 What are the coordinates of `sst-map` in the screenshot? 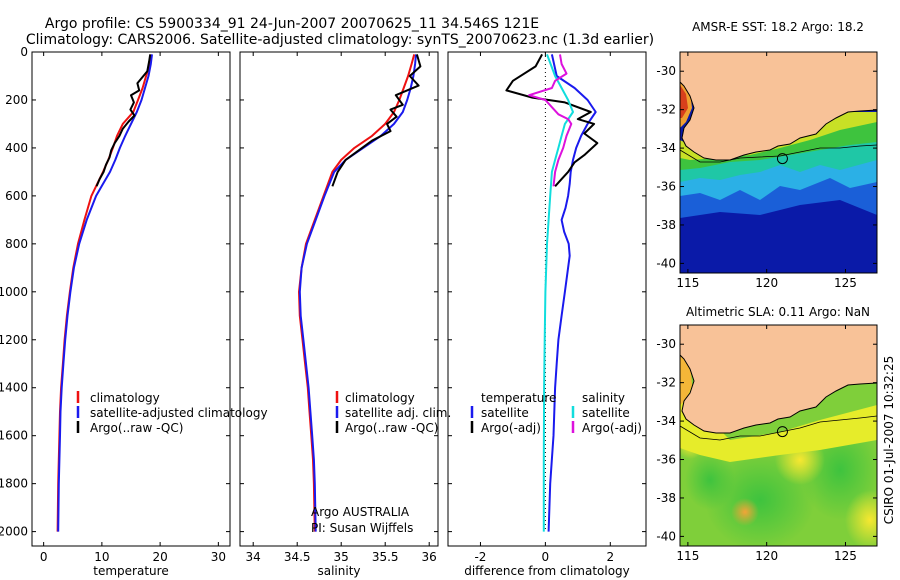 It's located at (778, 162).